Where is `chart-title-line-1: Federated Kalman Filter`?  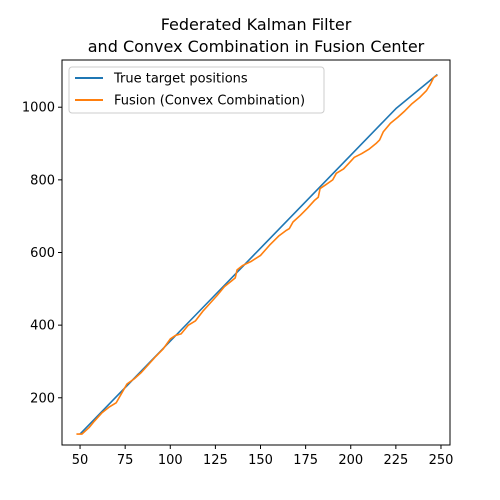
chart-title-line-1: Federated Kalman Filter is located at coordinates (256, 24).